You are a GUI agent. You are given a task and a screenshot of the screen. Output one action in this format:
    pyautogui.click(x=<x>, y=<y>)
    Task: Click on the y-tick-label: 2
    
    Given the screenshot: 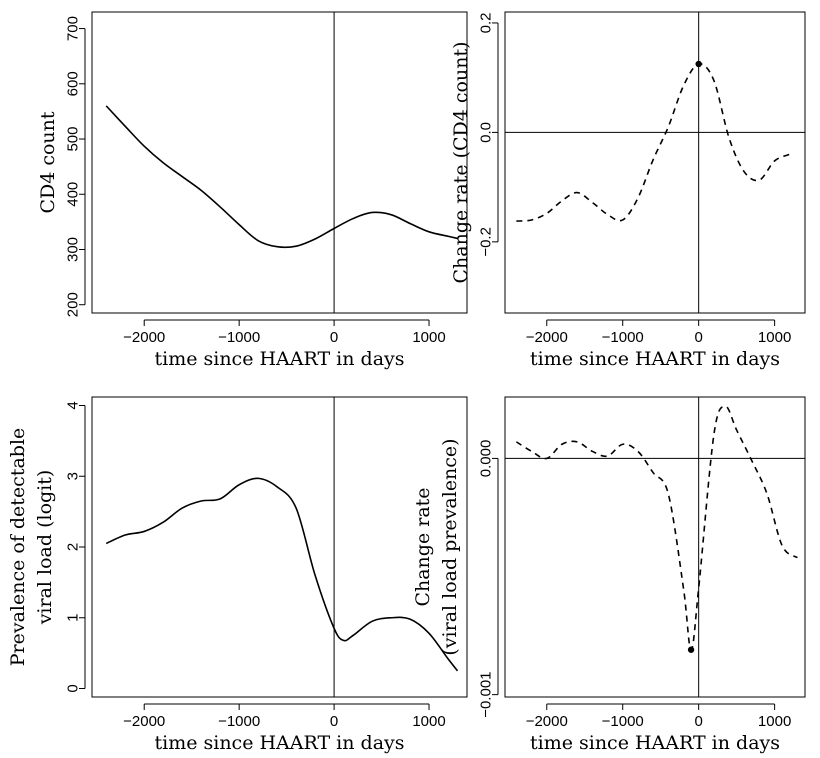 What is the action you would take?
    pyautogui.click(x=73, y=547)
    